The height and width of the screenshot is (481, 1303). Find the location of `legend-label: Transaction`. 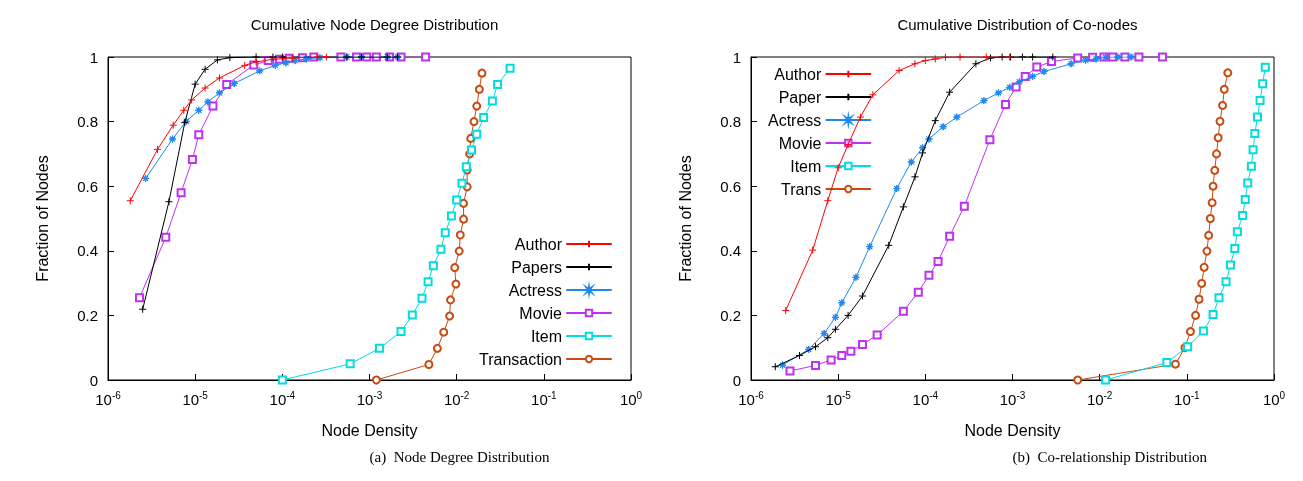

legend-label: Transaction is located at coordinates (520, 359).